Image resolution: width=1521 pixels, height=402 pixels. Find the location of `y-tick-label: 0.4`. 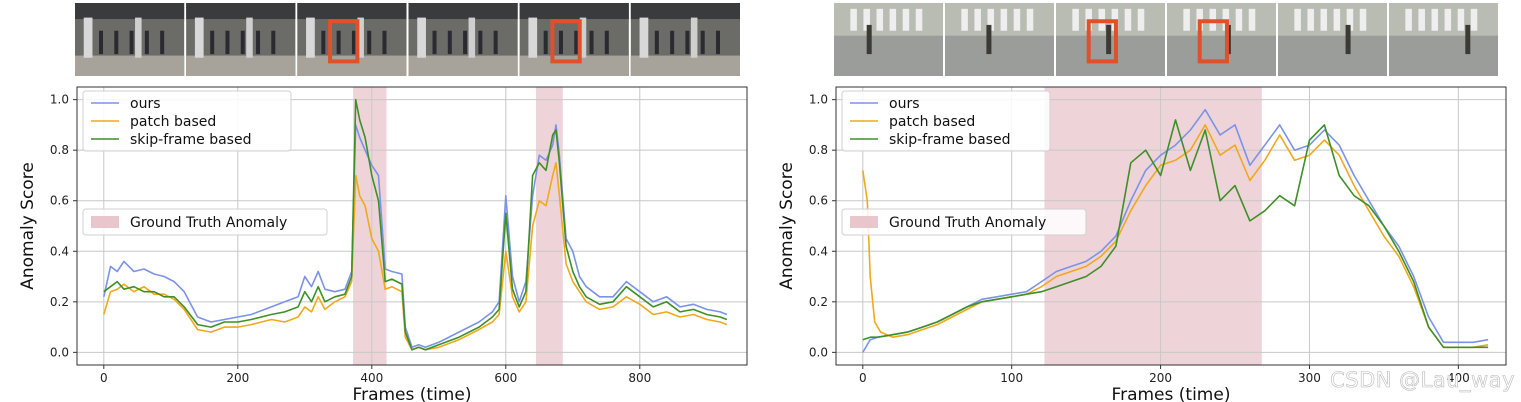

y-tick-label: 0.4 is located at coordinates (59, 251).